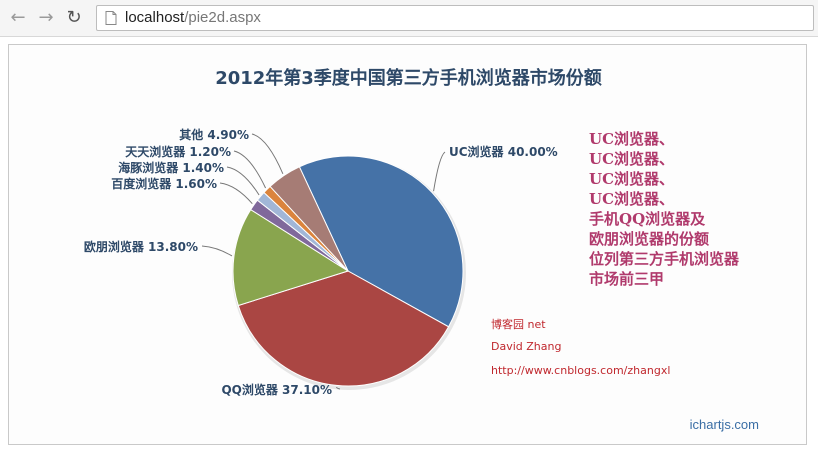  What do you see at coordinates (647, 219) in the screenshot?
I see `annotation-line: 手机QQ浏览器及` at bounding box center [647, 219].